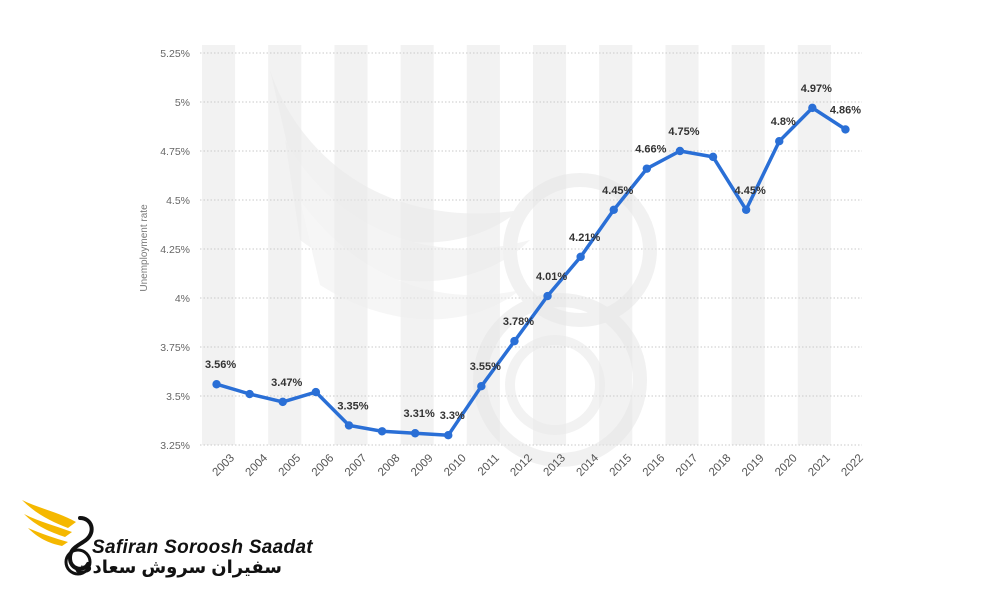 This screenshot has height=600, width=1000. Describe the element at coordinates (290, 465) in the screenshot. I see `x-tick-label: 2005` at that location.